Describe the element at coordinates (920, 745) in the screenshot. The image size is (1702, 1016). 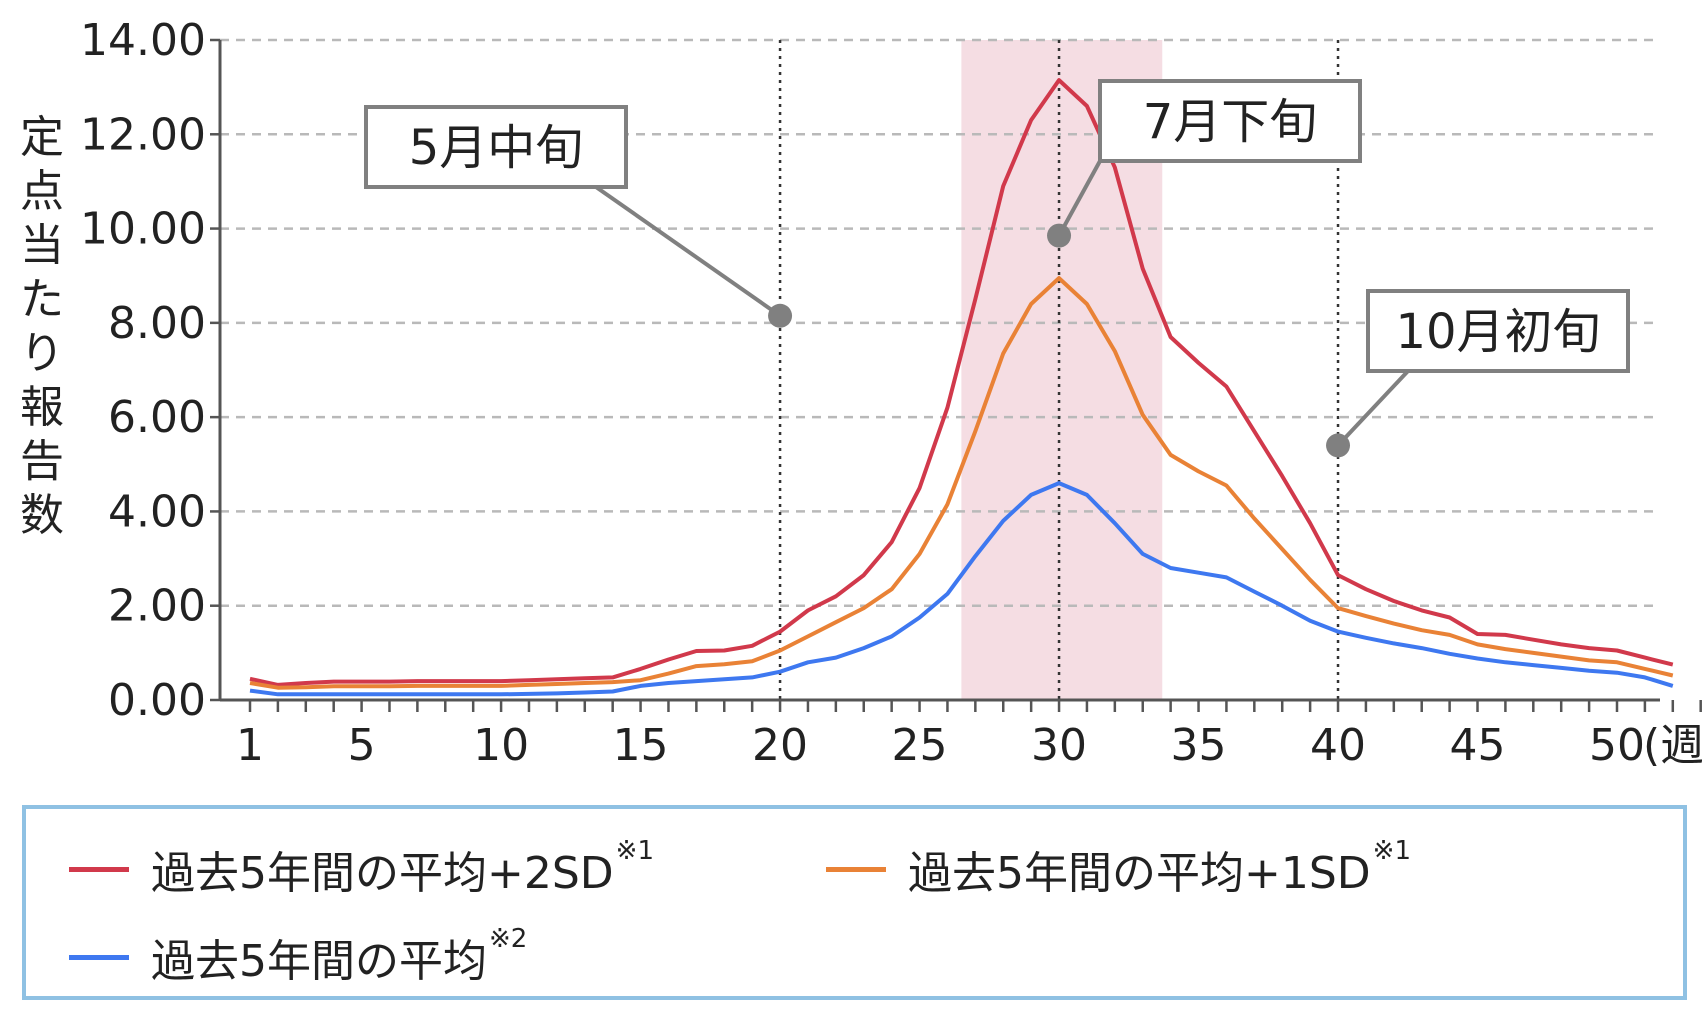
I see `x-tick-label: 25` at that location.